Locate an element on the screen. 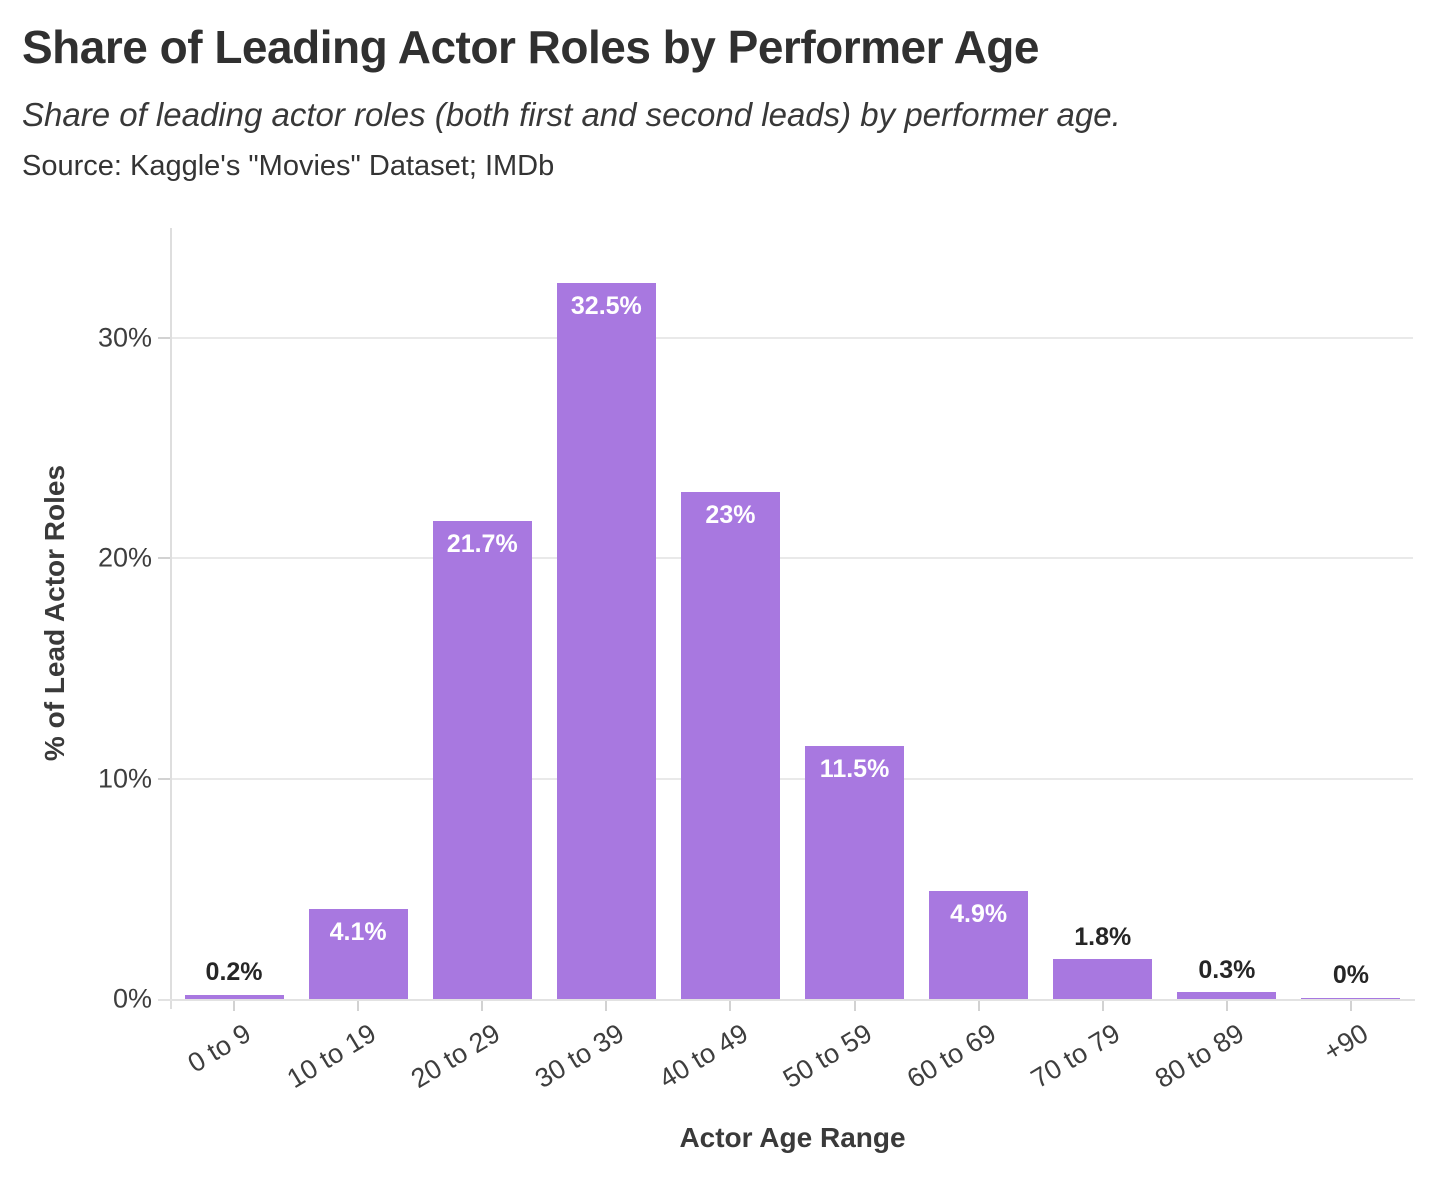  x-tick-label-text: 30 to 39 is located at coordinates (579, 1056).